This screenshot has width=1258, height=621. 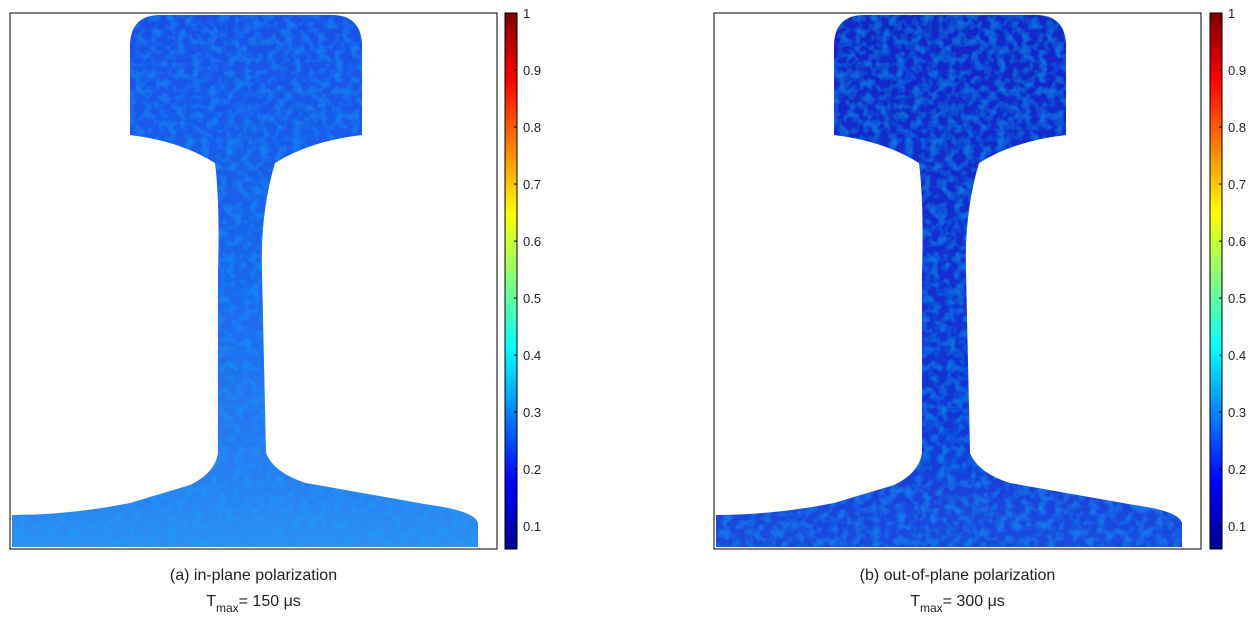 I want to click on tmax-label: Tmax= 300 μs, so click(x=957, y=604).